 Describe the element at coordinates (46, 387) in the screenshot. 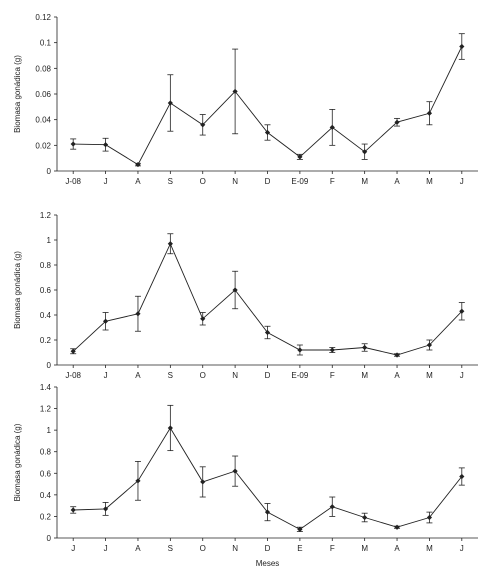

I see `y-tick-label: 1.4` at that location.